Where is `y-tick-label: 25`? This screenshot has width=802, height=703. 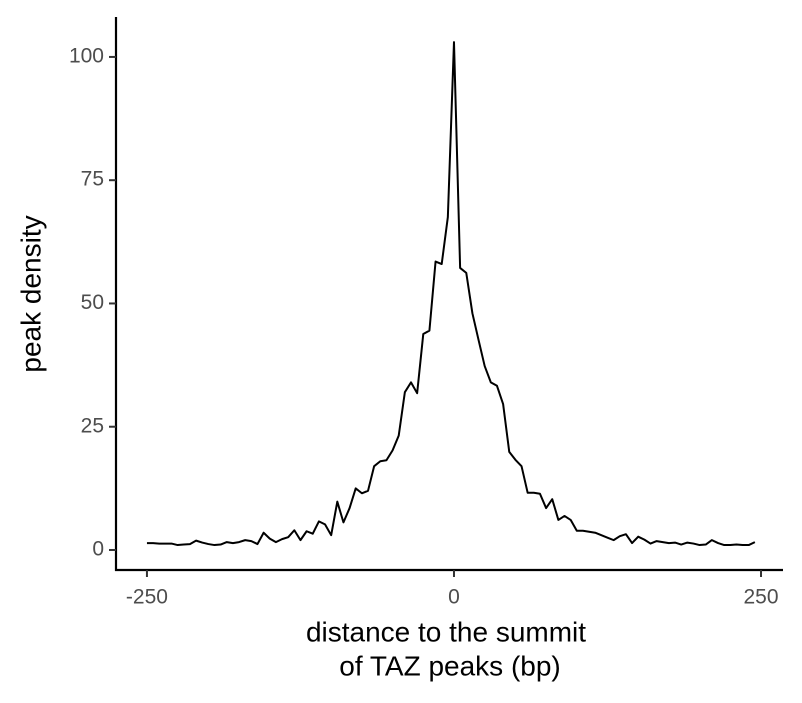
y-tick-label: 25 is located at coordinates (92, 425).